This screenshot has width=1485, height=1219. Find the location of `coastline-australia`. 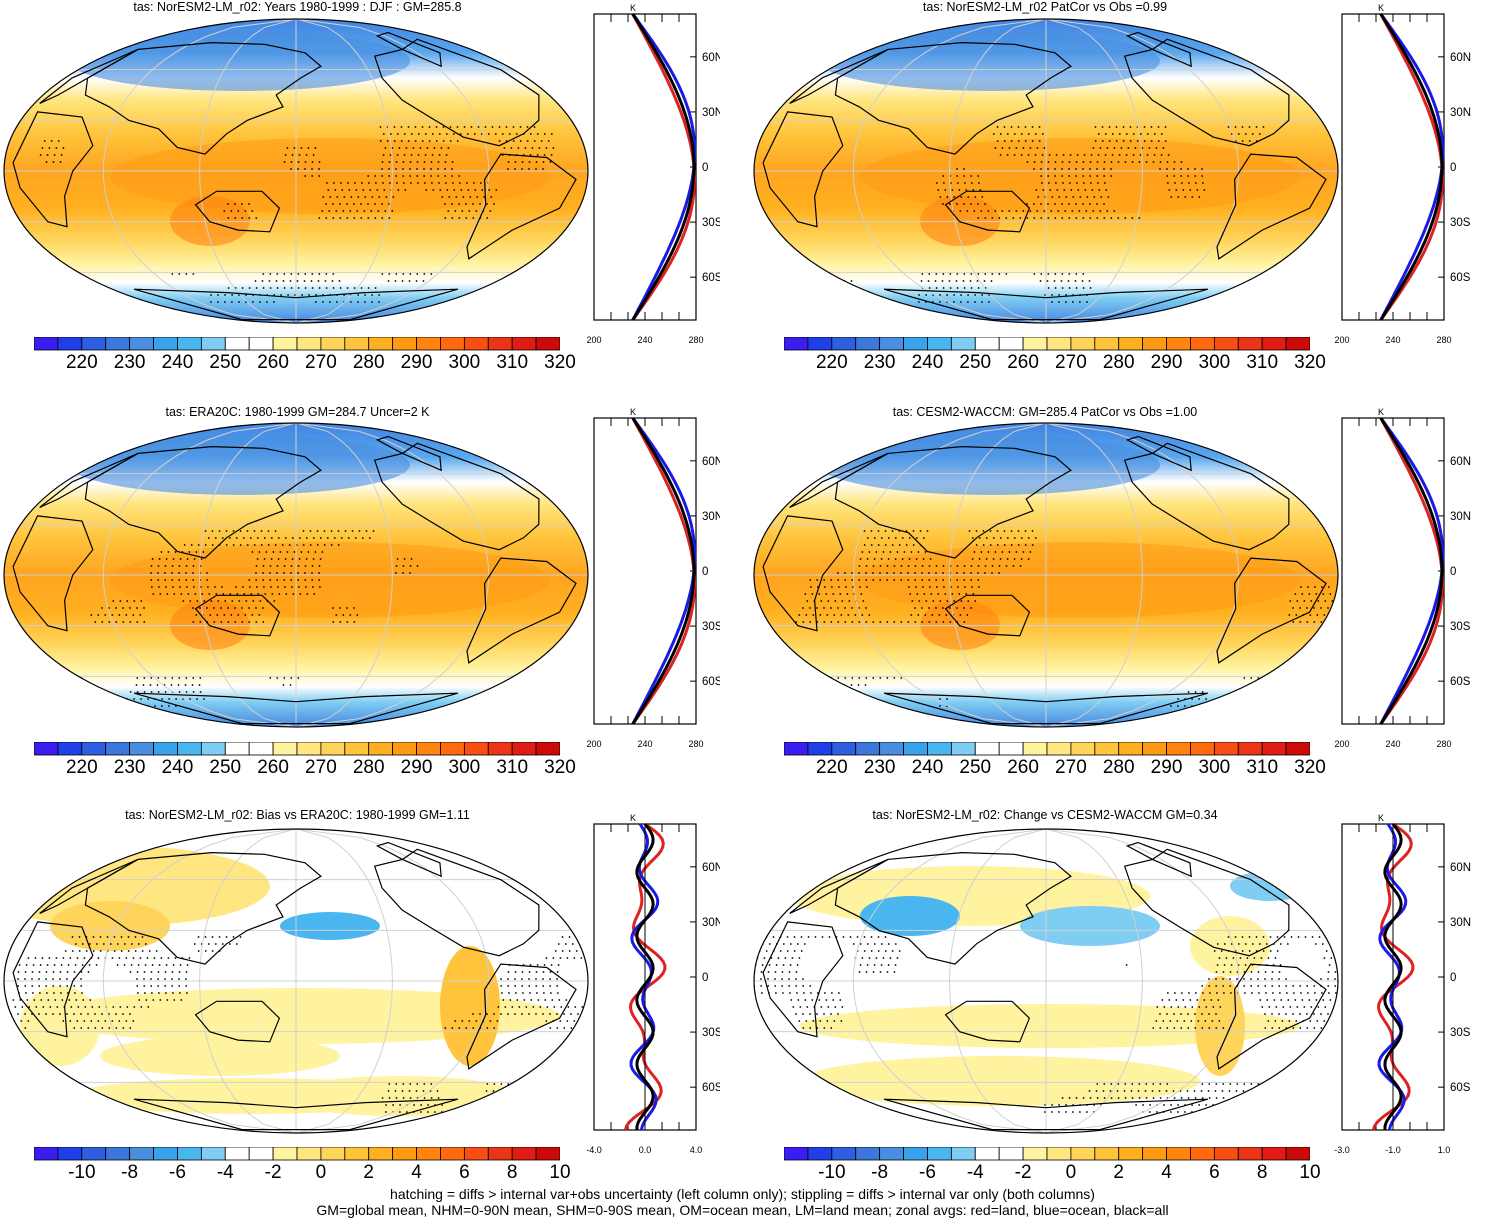

coastline-australia is located at coordinates (987, 615).